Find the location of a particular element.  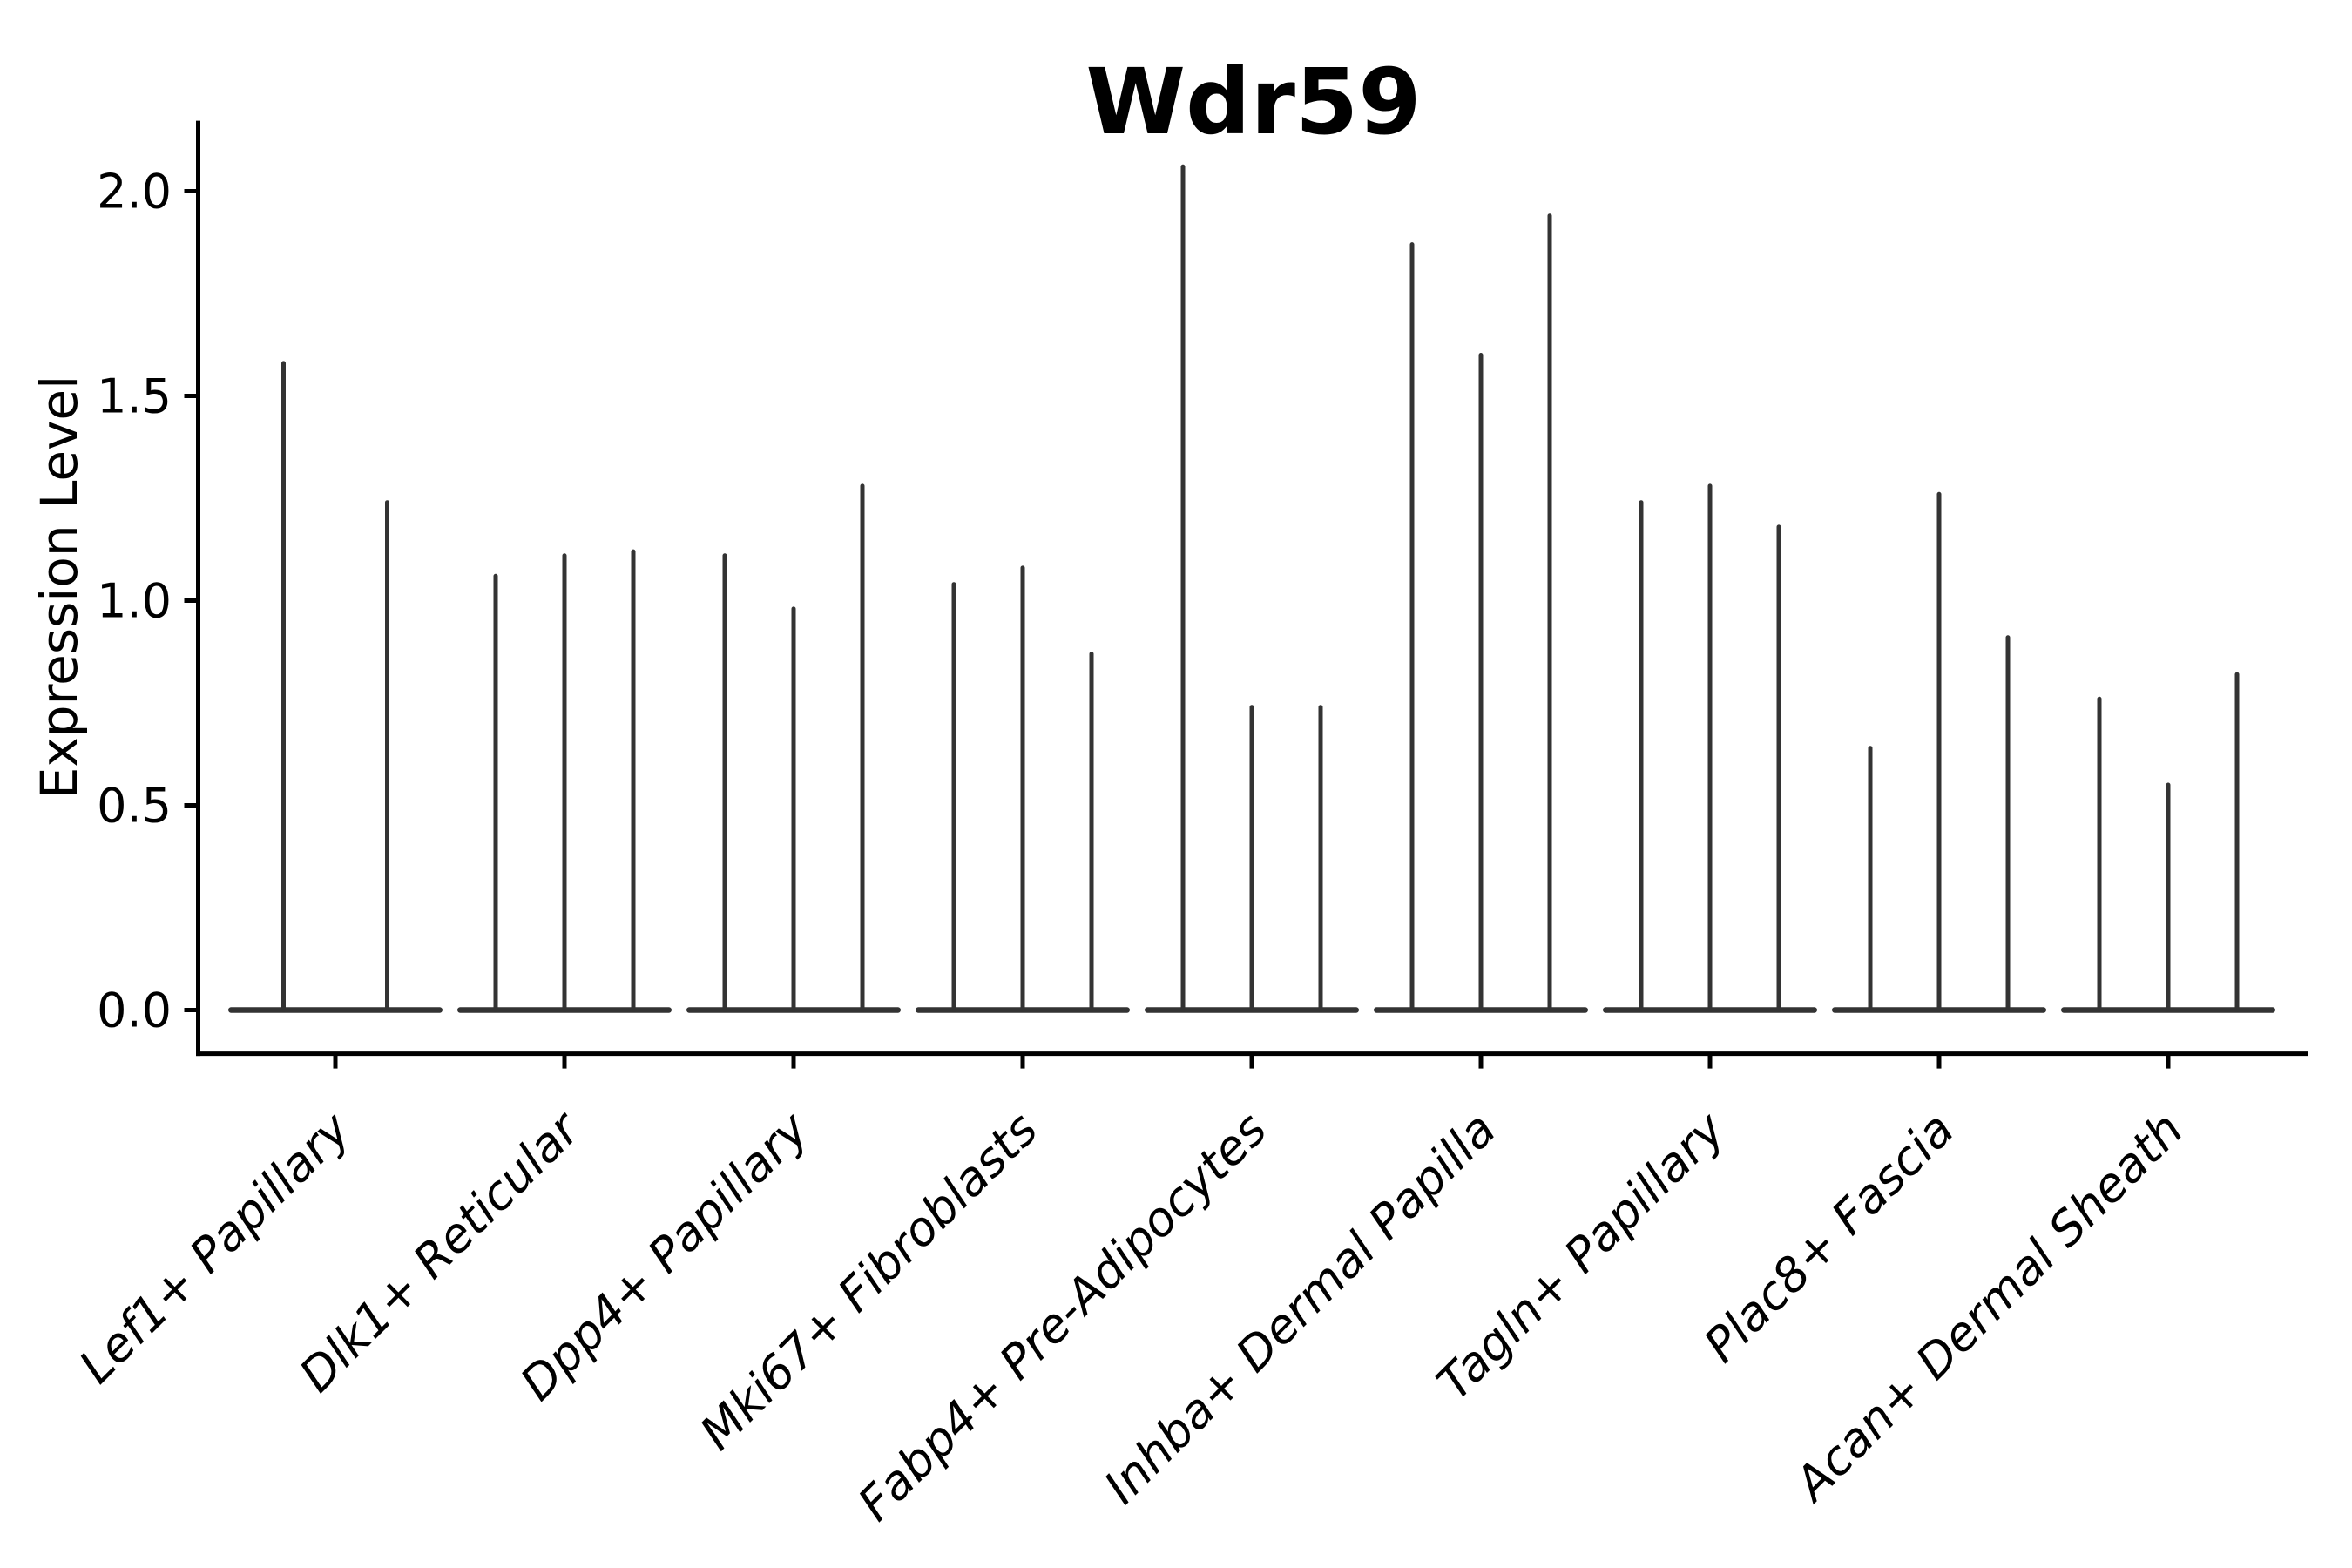

y-tick-label: 2.0 is located at coordinates (134, 193).